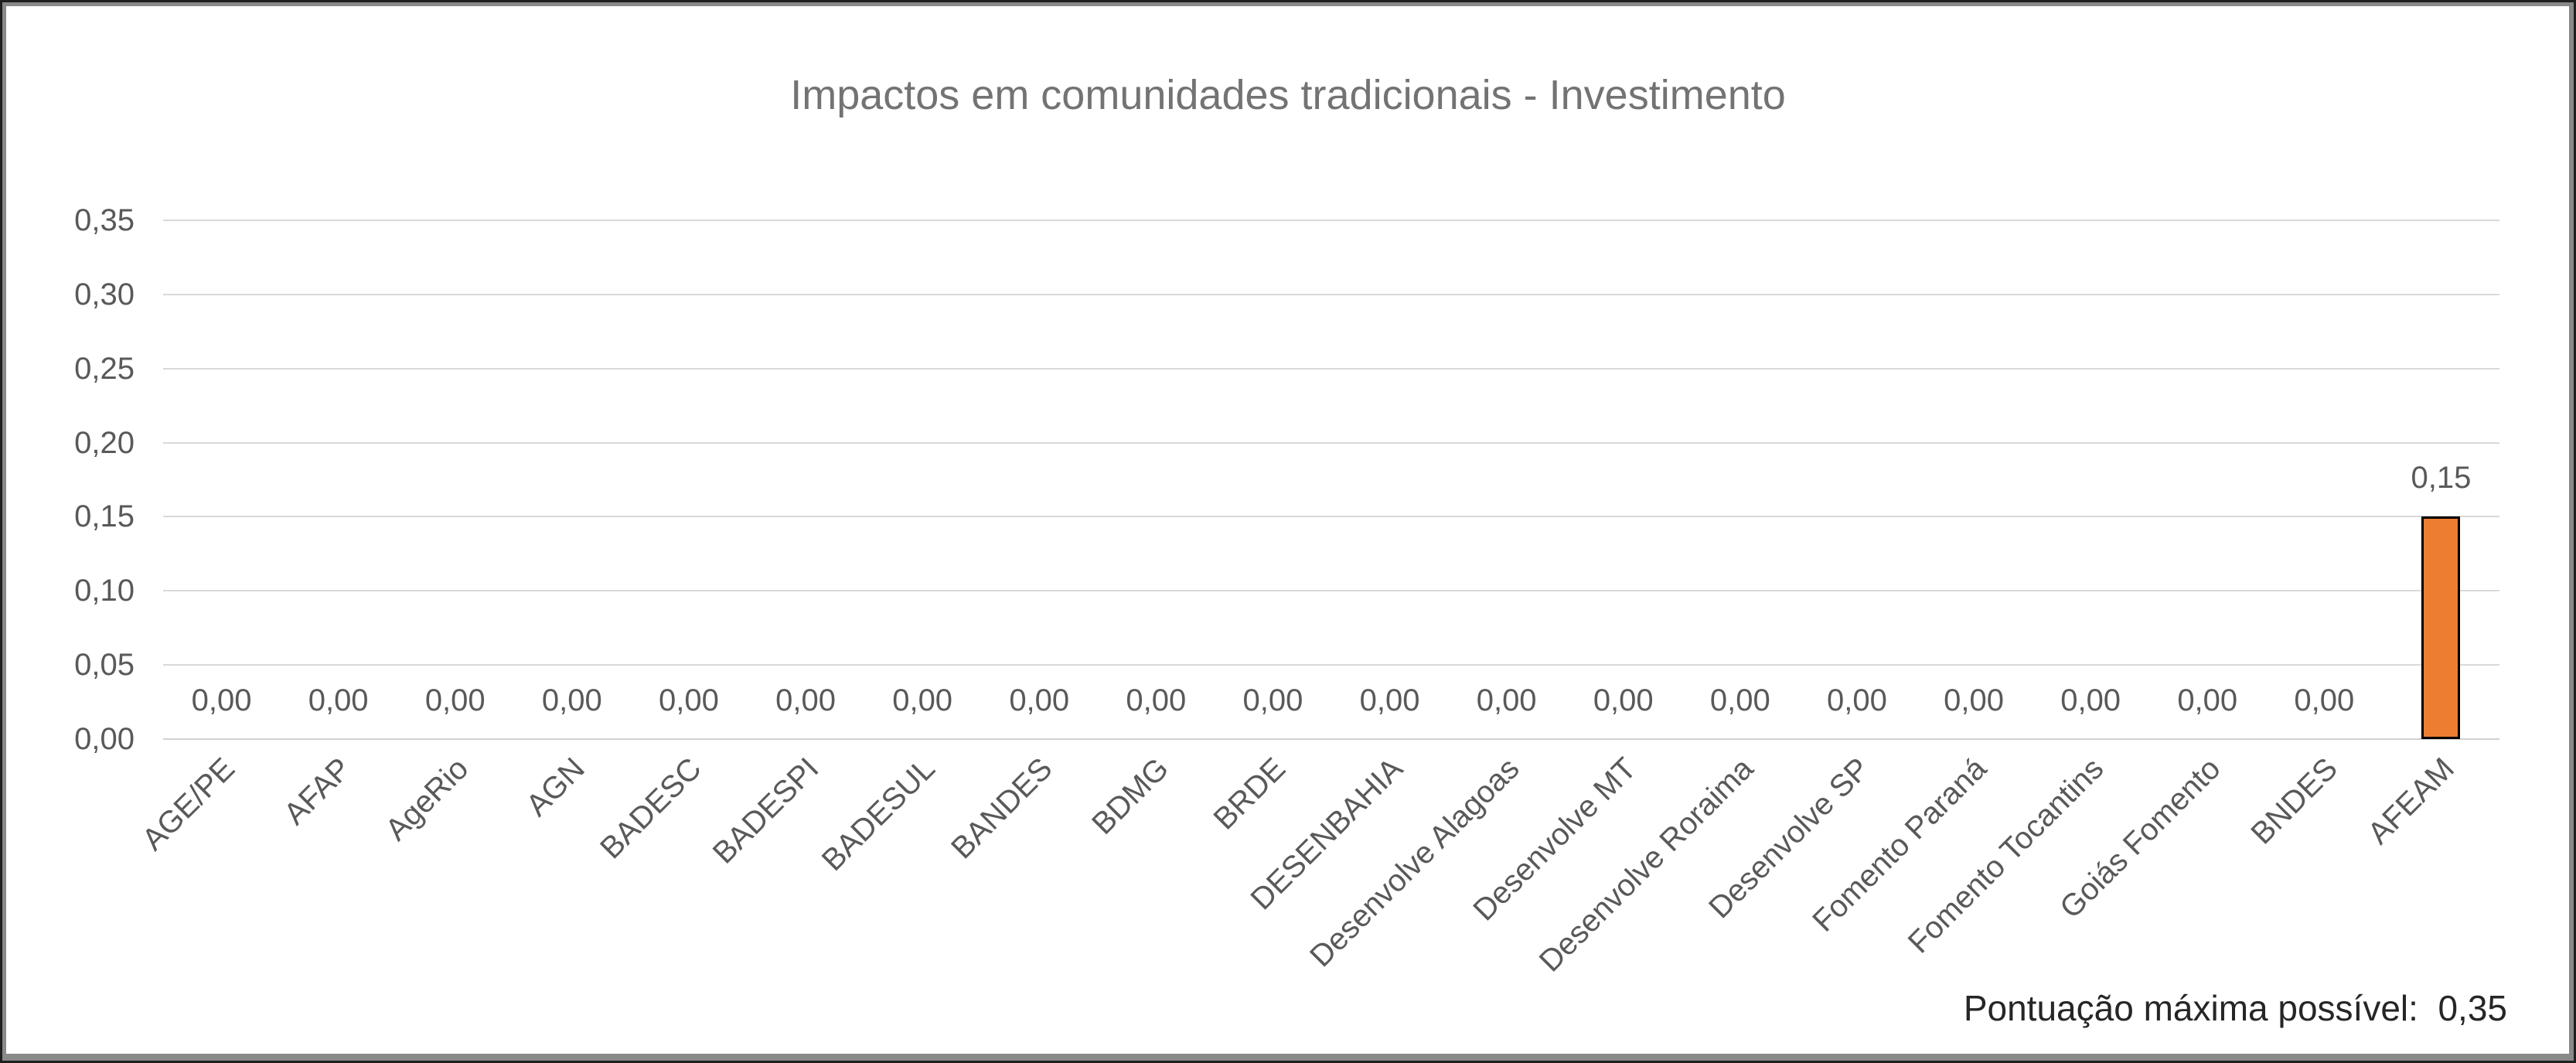 This screenshot has height=1063, width=2576. Describe the element at coordinates (104, 665) in the screenshot. I see `y-axis-tick-label: 0,05` at that location.